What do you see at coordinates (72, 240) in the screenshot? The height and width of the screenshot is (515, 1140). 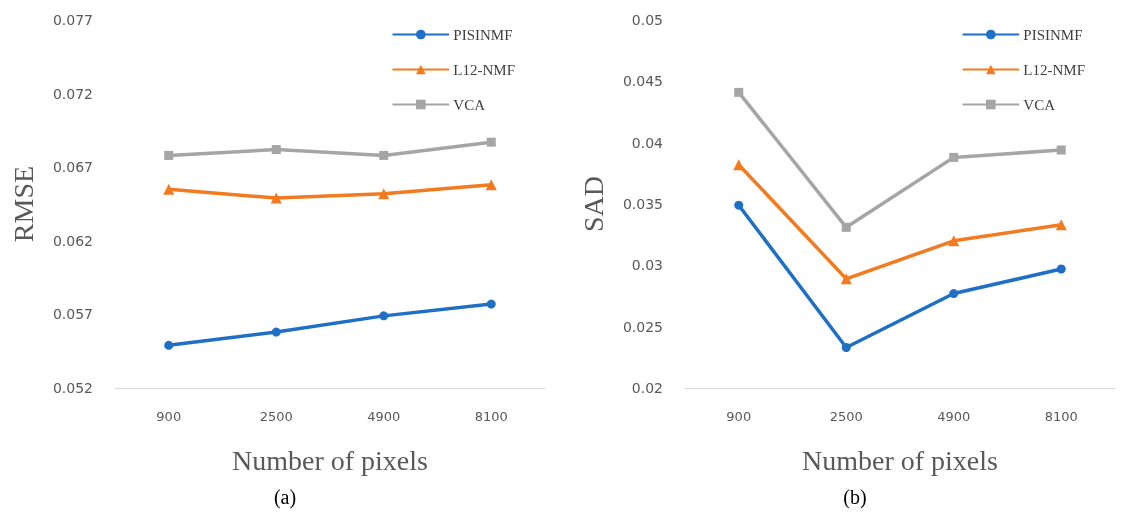 I see `y-tick-label: 0.062` at bounding box center [72, 240].